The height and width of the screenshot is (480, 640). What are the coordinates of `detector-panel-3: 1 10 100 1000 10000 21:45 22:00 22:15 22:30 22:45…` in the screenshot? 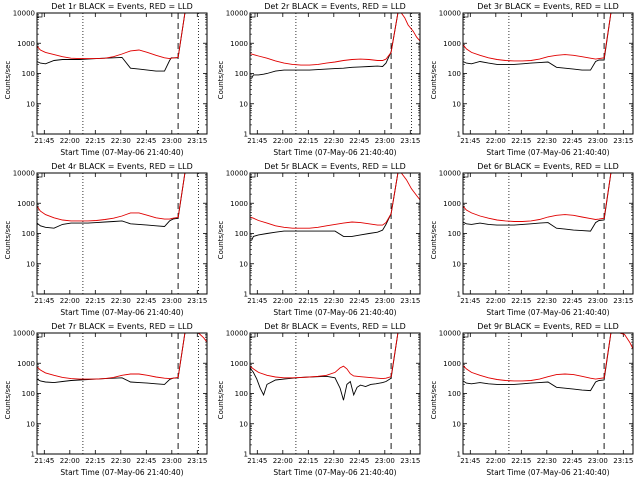 It's located at (532, 80).